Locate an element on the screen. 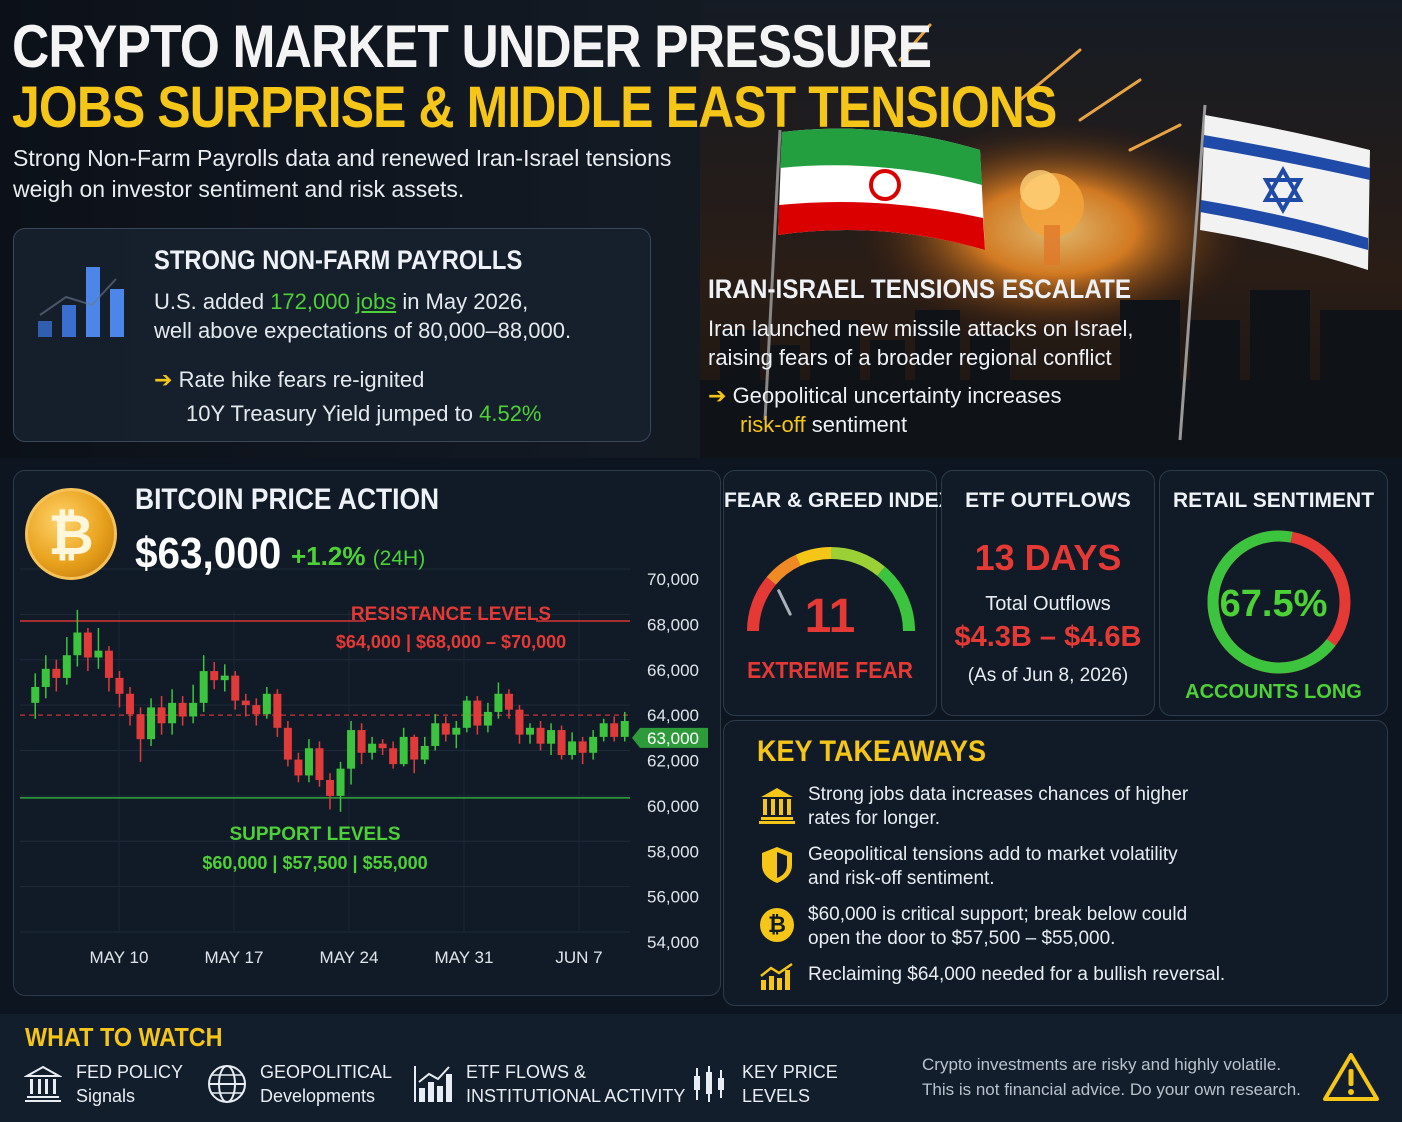 This screenshot has height=1122, width=1402. takeaways-heading: KEY TAKEAWAYS is located at coordinates (872, 751).